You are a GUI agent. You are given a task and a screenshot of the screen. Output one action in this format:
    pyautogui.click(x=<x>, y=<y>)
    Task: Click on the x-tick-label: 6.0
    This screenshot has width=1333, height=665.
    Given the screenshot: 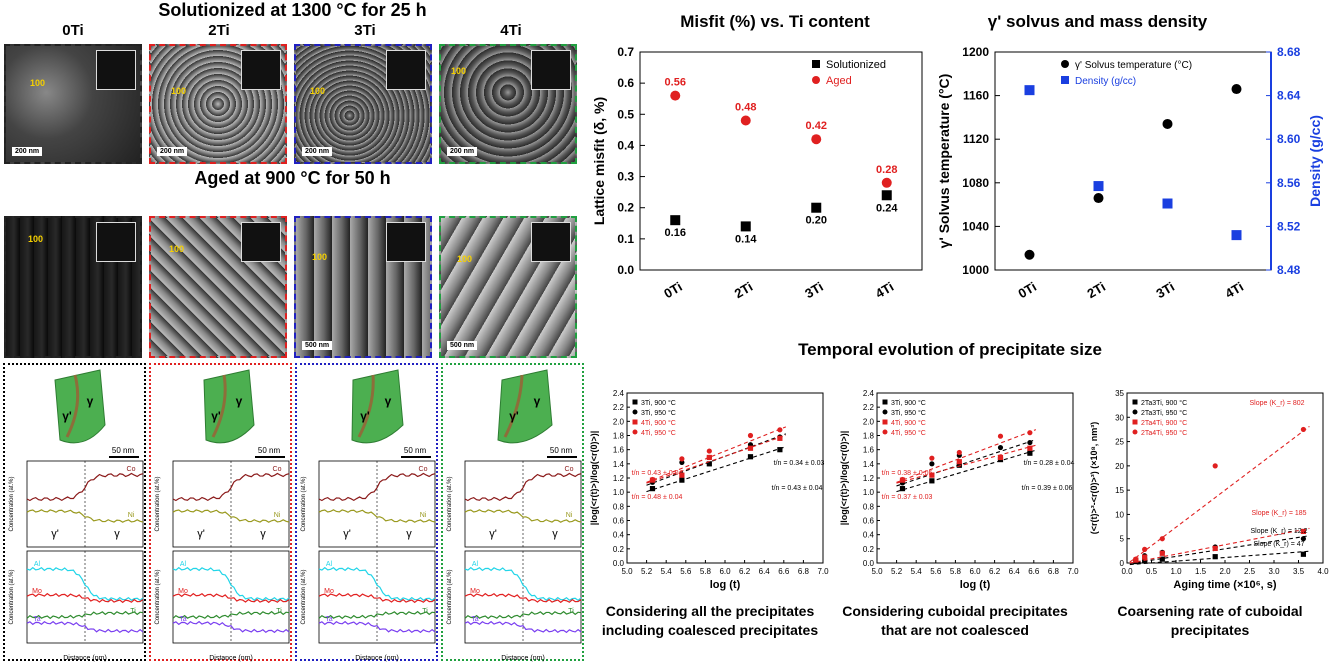 What is the action you would take?
    pyautogui.click(x=975, y=571)
    